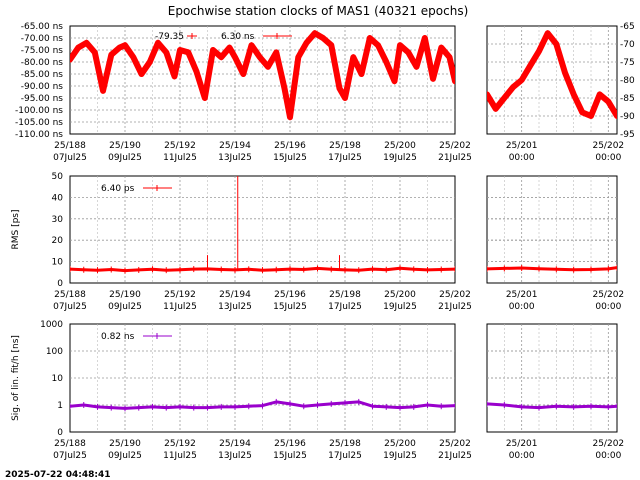 The width and height of the screenshot is (640, 480). What do you see at coordinates (627, 99) in the screenshot?
I see `y-tick-label: -85` at bounding box center [627, 99].